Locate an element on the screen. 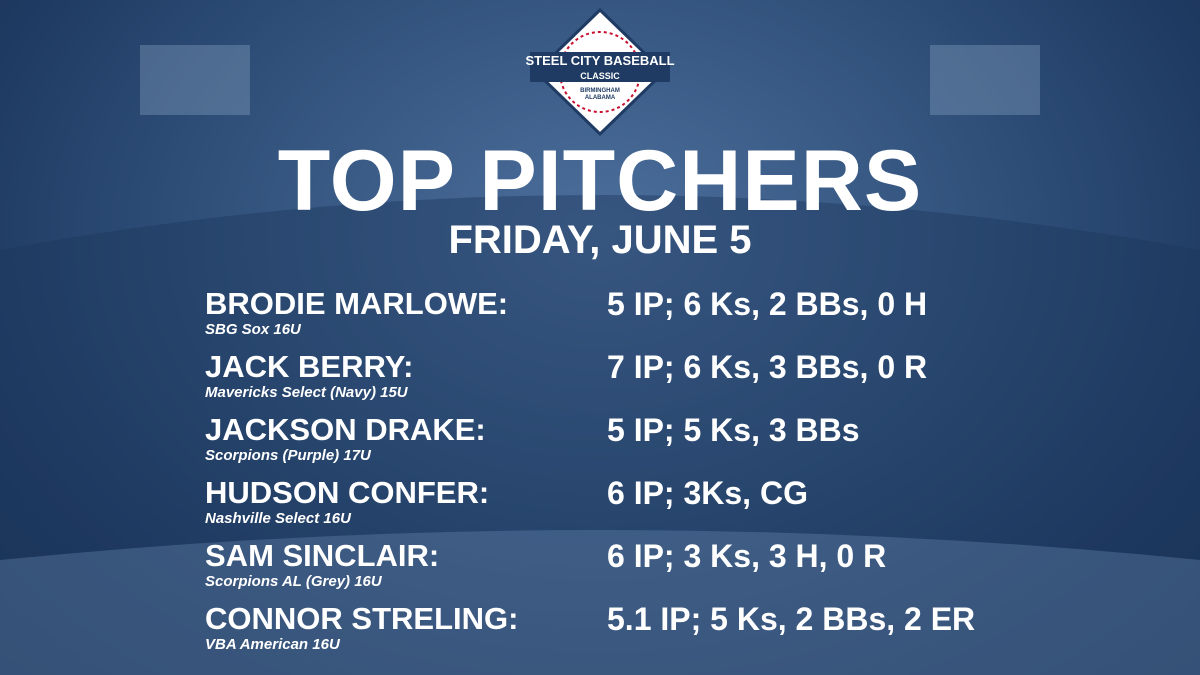 This screenshot has height=675, width=1200. pitcher-stats: 5 IP; 5 Ks, 3 BBs is located at coordinates (733, 430).